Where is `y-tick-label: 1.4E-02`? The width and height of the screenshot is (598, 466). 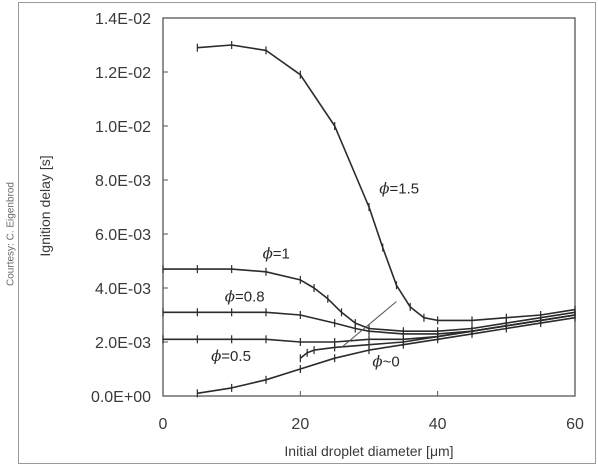 y-tick-label: 1.4E-02 is located at coordinates (123, 19).